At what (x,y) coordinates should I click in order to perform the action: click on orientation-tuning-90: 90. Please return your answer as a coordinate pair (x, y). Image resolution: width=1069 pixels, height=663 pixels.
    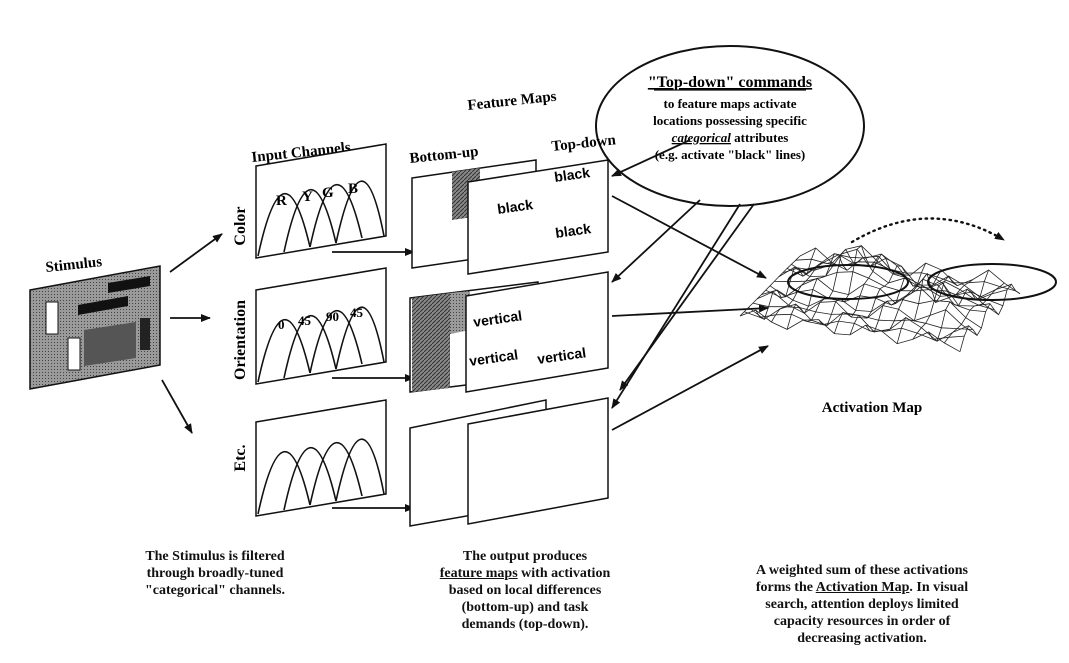
    Looking at the image, I should click on (332, 316).